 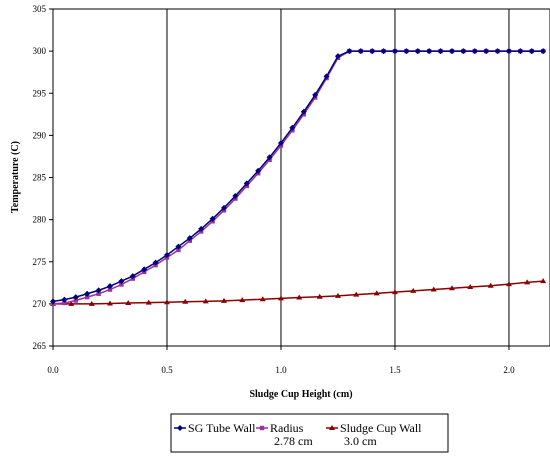 I want to click on x-tick-label: 1.0, so click(x=281, y=370).